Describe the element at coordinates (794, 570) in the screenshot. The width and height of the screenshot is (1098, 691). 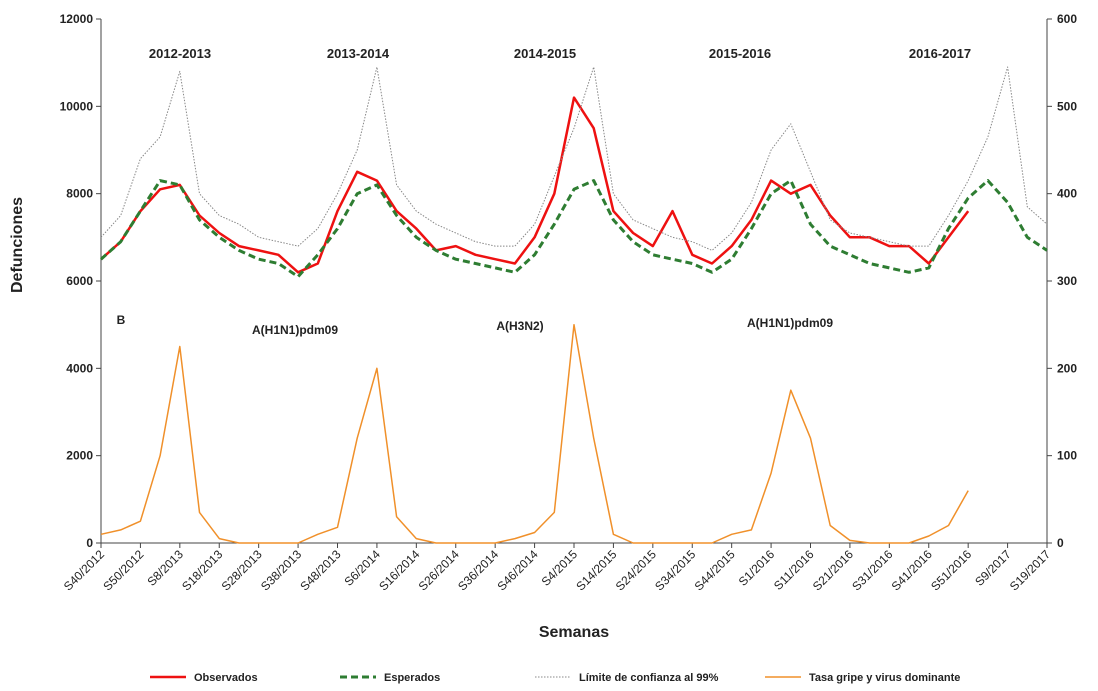
I see `x-tick-label: S11/2016` at that location.